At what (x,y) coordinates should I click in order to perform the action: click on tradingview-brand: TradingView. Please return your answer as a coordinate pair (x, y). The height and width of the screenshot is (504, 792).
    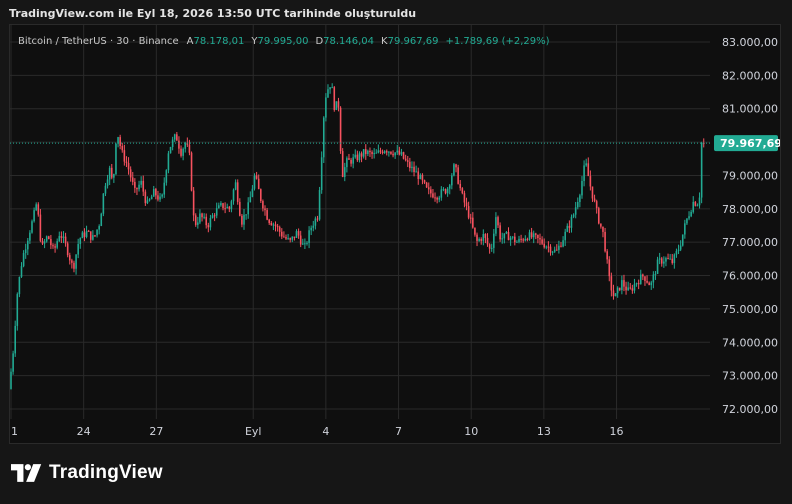
    Looking at the image, I should click on (87, 473).